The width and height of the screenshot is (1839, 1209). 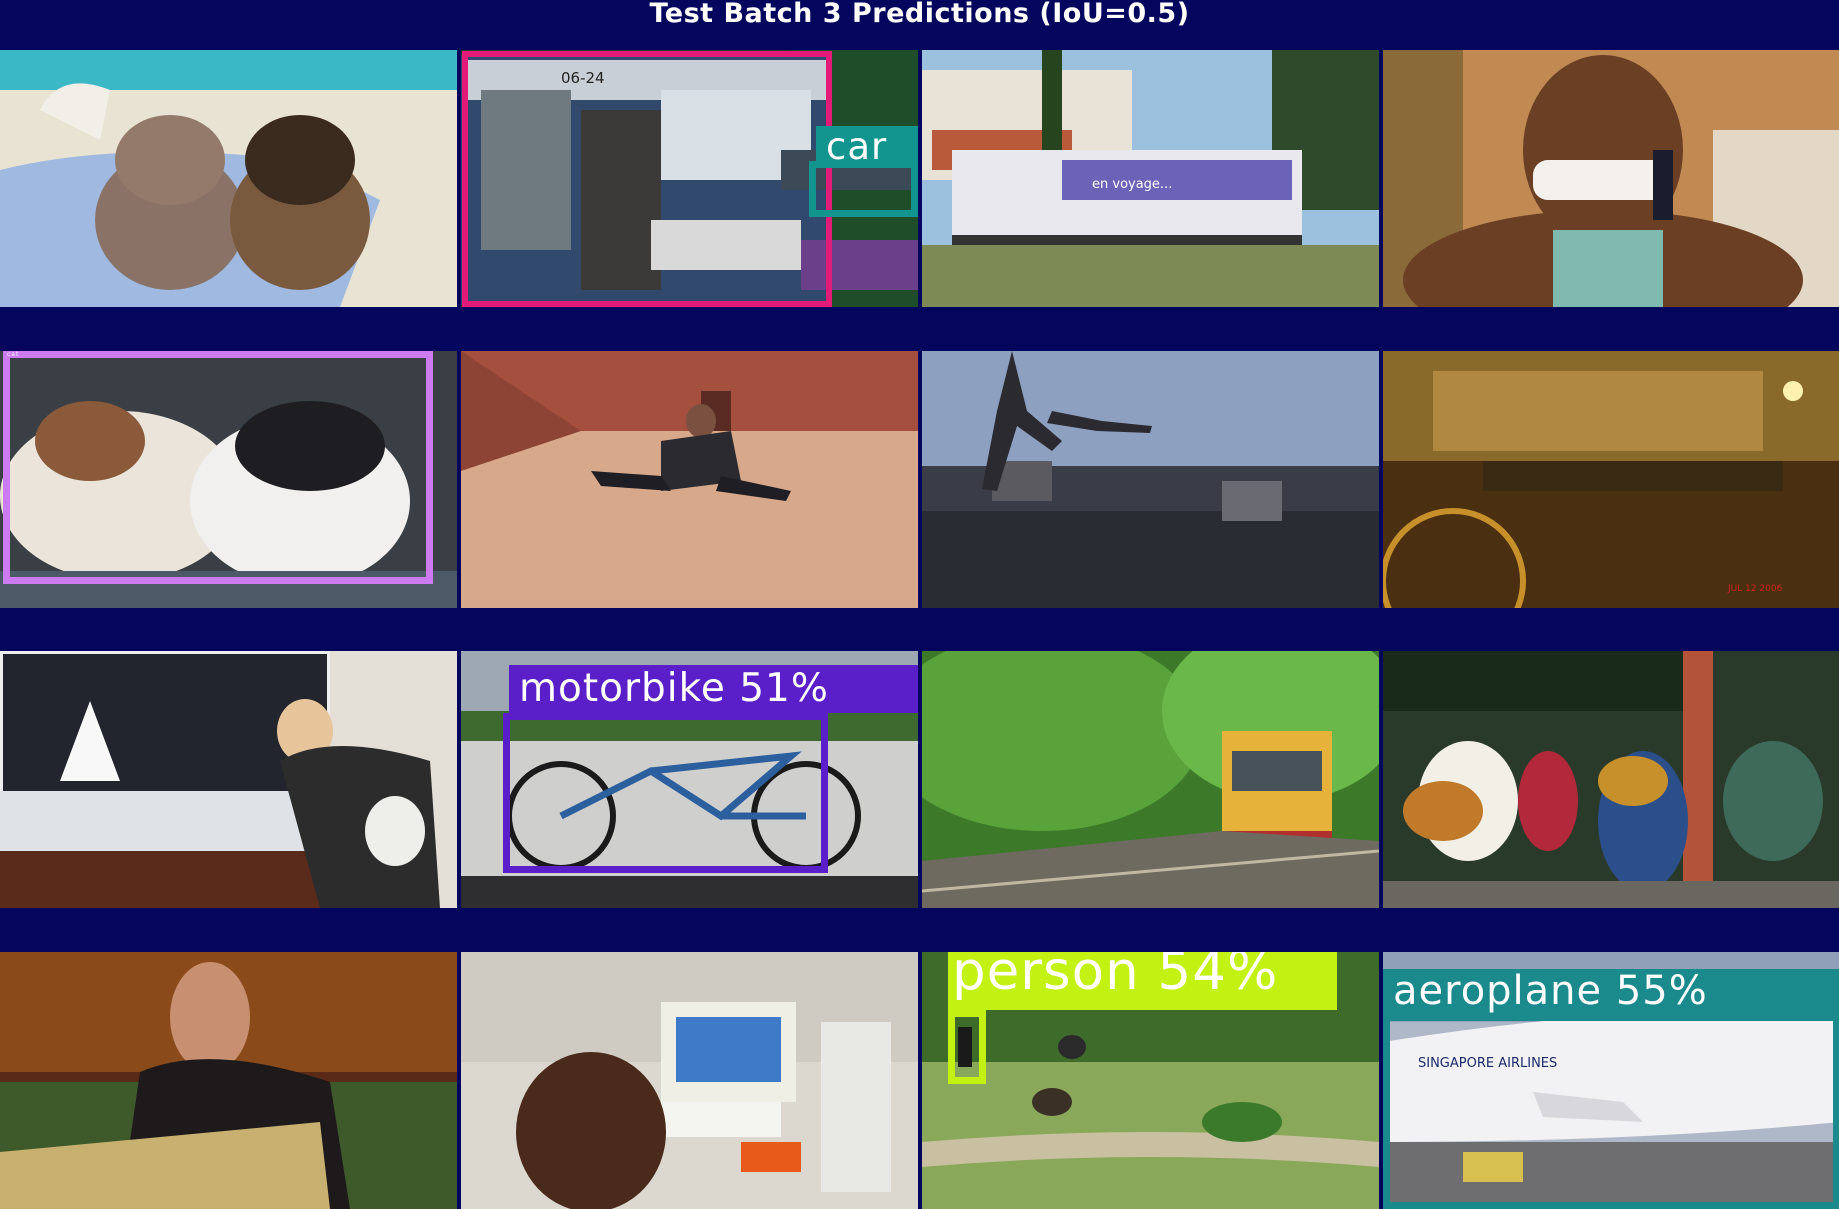 I want to click on calico-cats-image, so click(x=228, y=479).